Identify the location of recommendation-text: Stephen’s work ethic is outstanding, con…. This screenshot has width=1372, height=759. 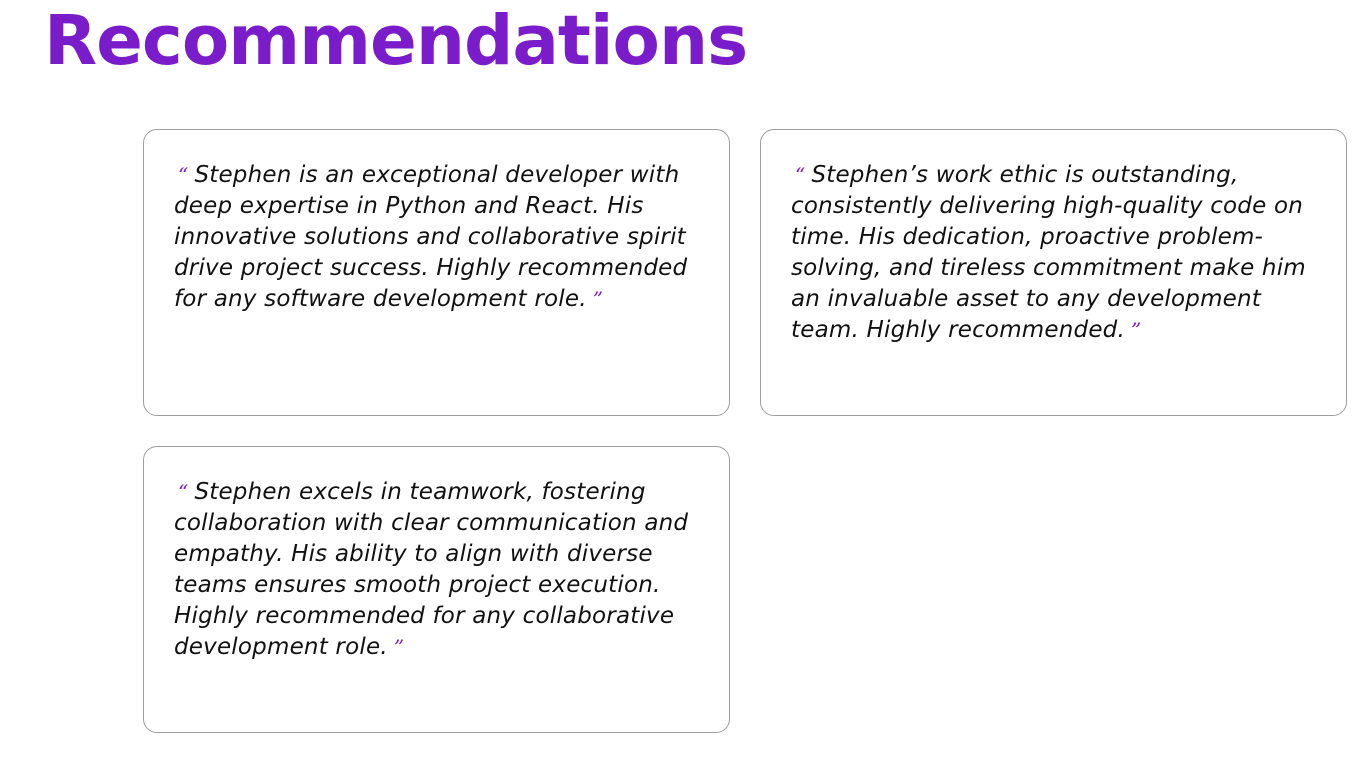
(1048, 252).